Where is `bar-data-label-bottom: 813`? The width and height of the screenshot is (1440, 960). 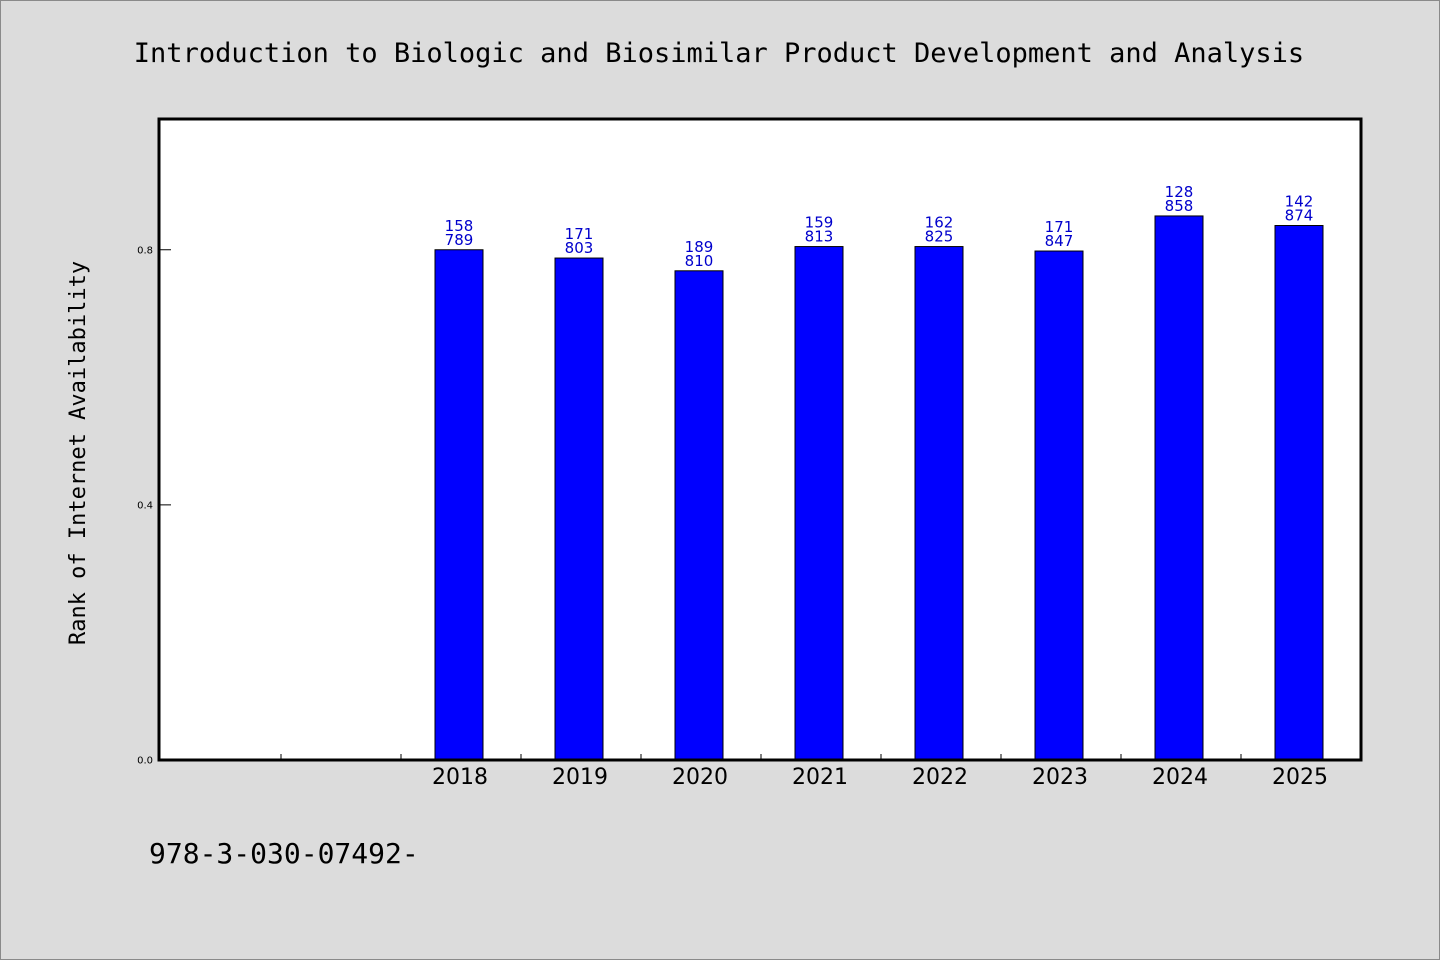 bar-data-label-bottom: 813 is located at coordinates (819, 237).